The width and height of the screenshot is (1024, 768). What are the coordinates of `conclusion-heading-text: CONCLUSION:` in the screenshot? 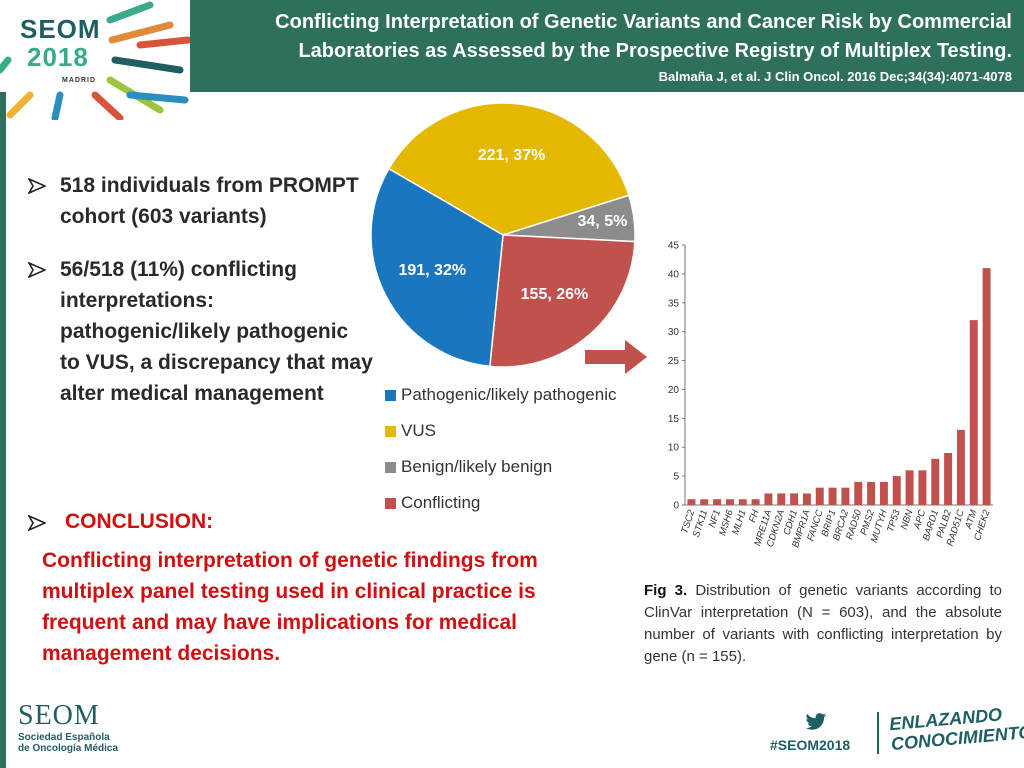 It's located at (139, 521).